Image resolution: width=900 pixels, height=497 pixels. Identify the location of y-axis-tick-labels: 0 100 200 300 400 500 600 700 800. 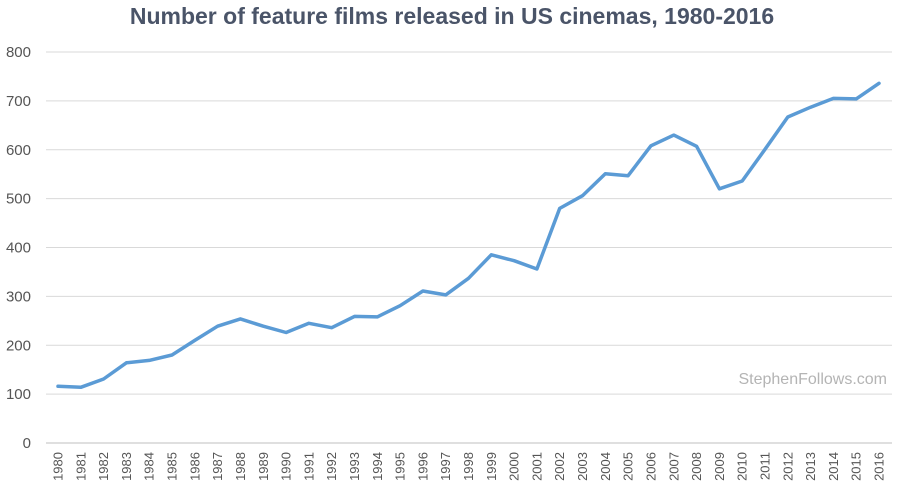
(18, 248).